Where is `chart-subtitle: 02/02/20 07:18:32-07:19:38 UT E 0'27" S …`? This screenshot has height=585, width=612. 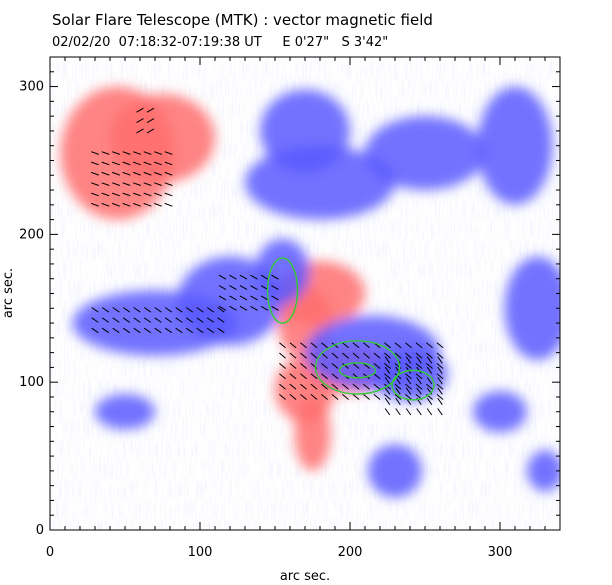 chart-subtitle: 02/02/20 07:18:32-07:19:38 UT E 0'27" S … is located at coordinates (220, 42).